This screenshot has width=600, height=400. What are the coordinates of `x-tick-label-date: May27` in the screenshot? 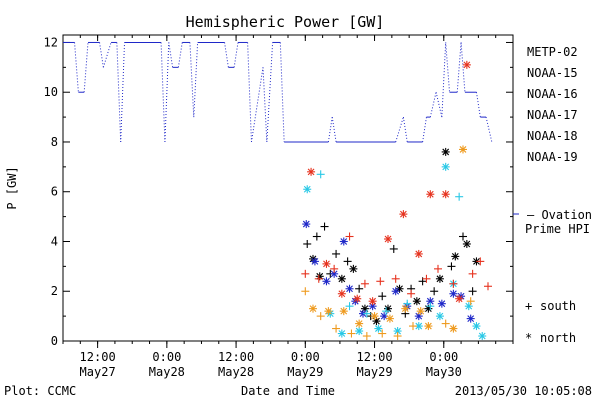 It's located at (98, 372).